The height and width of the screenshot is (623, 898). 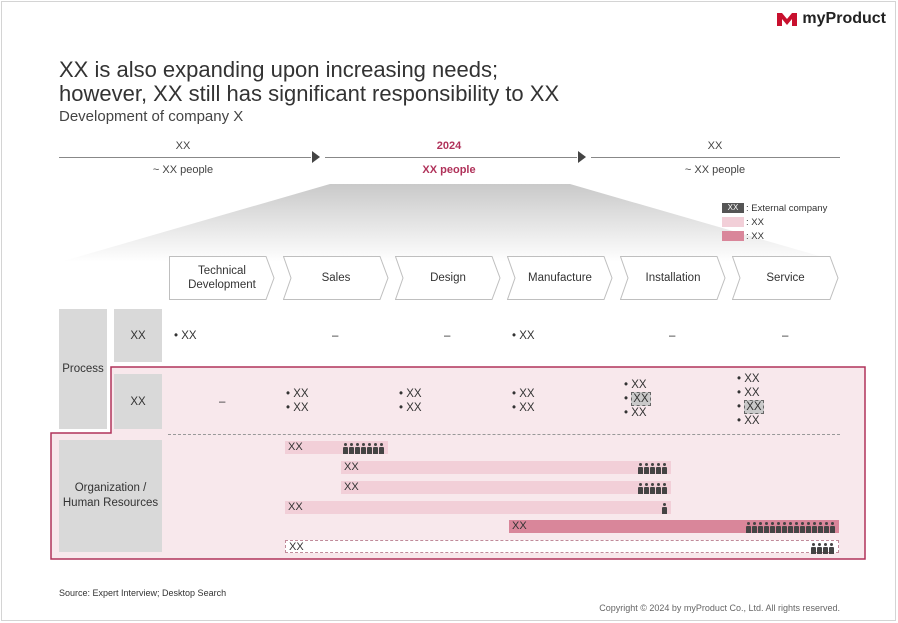 I want to click on legend-item-external: XX : External company, so click(x=774, y=208).